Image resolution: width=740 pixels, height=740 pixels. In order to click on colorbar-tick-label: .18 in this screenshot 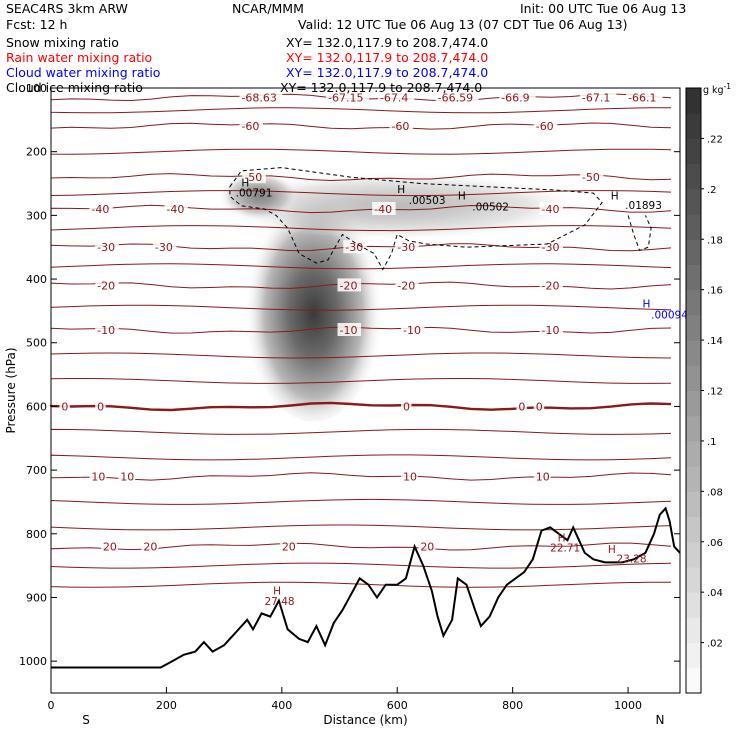, I will do `click(715, 240)`.